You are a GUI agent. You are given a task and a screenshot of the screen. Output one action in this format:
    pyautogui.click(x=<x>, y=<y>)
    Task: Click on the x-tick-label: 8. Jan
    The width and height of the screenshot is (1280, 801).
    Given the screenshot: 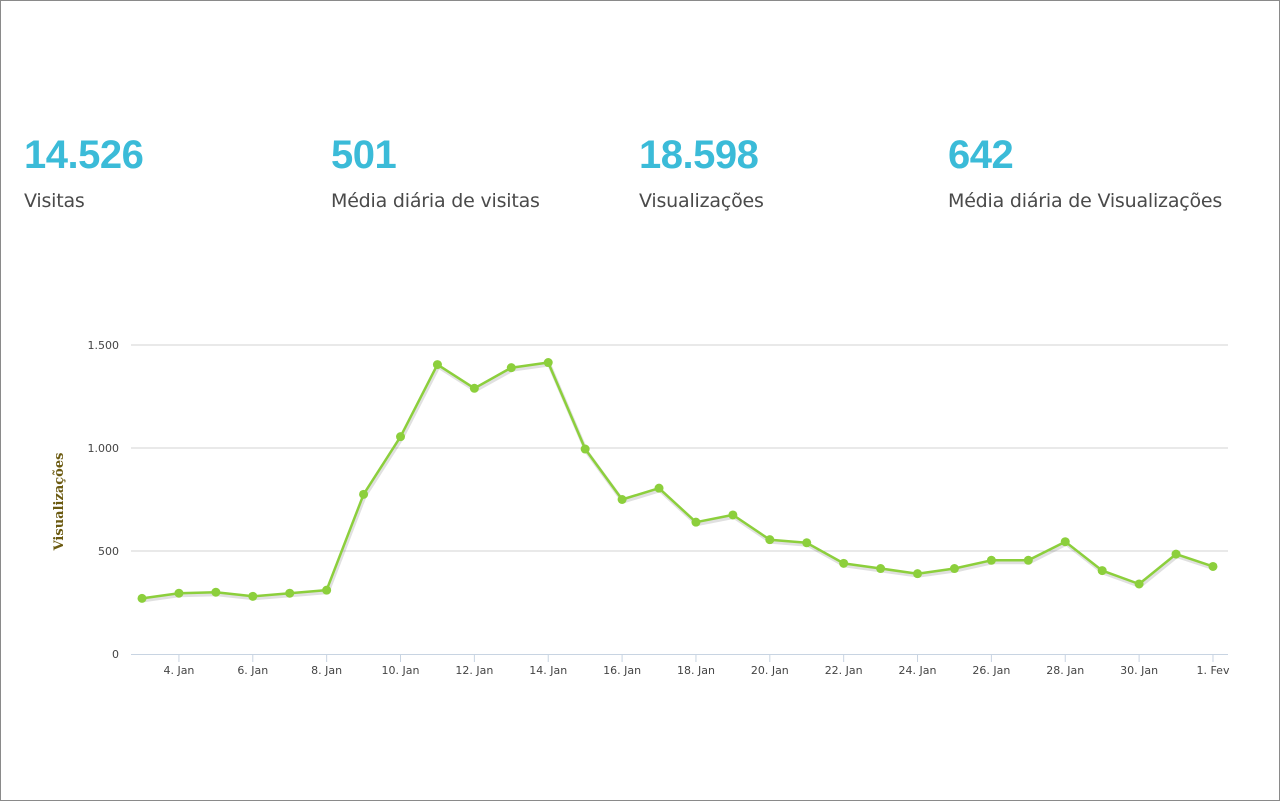 What is the action you would take?
    pyautogui.click(x=326, y=670)
    